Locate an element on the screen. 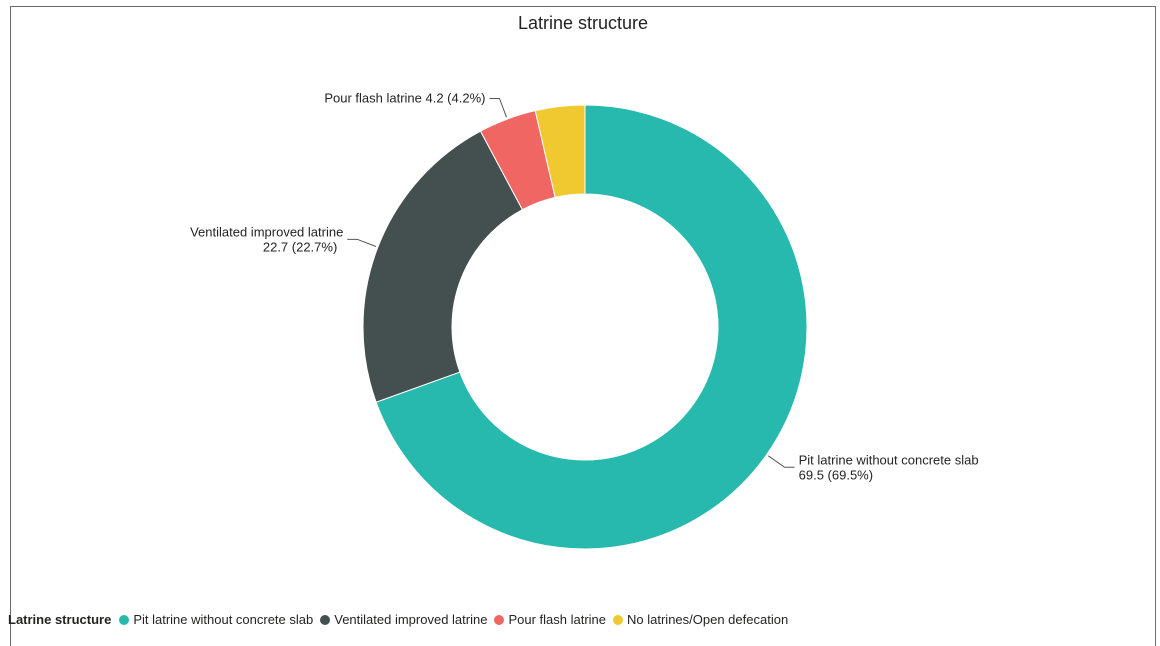  legend-label-1: Ventilated improved latrine is located at coordinates (411, 619).